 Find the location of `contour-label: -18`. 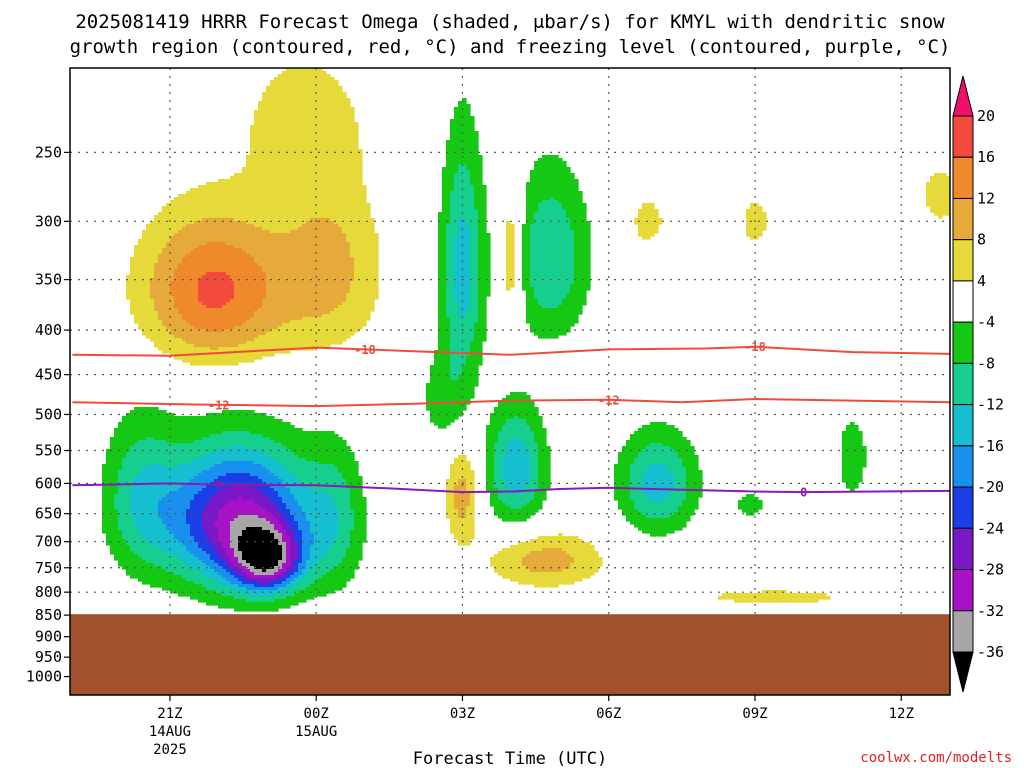

contour-label: -18 is located at coordinates (365, 350).